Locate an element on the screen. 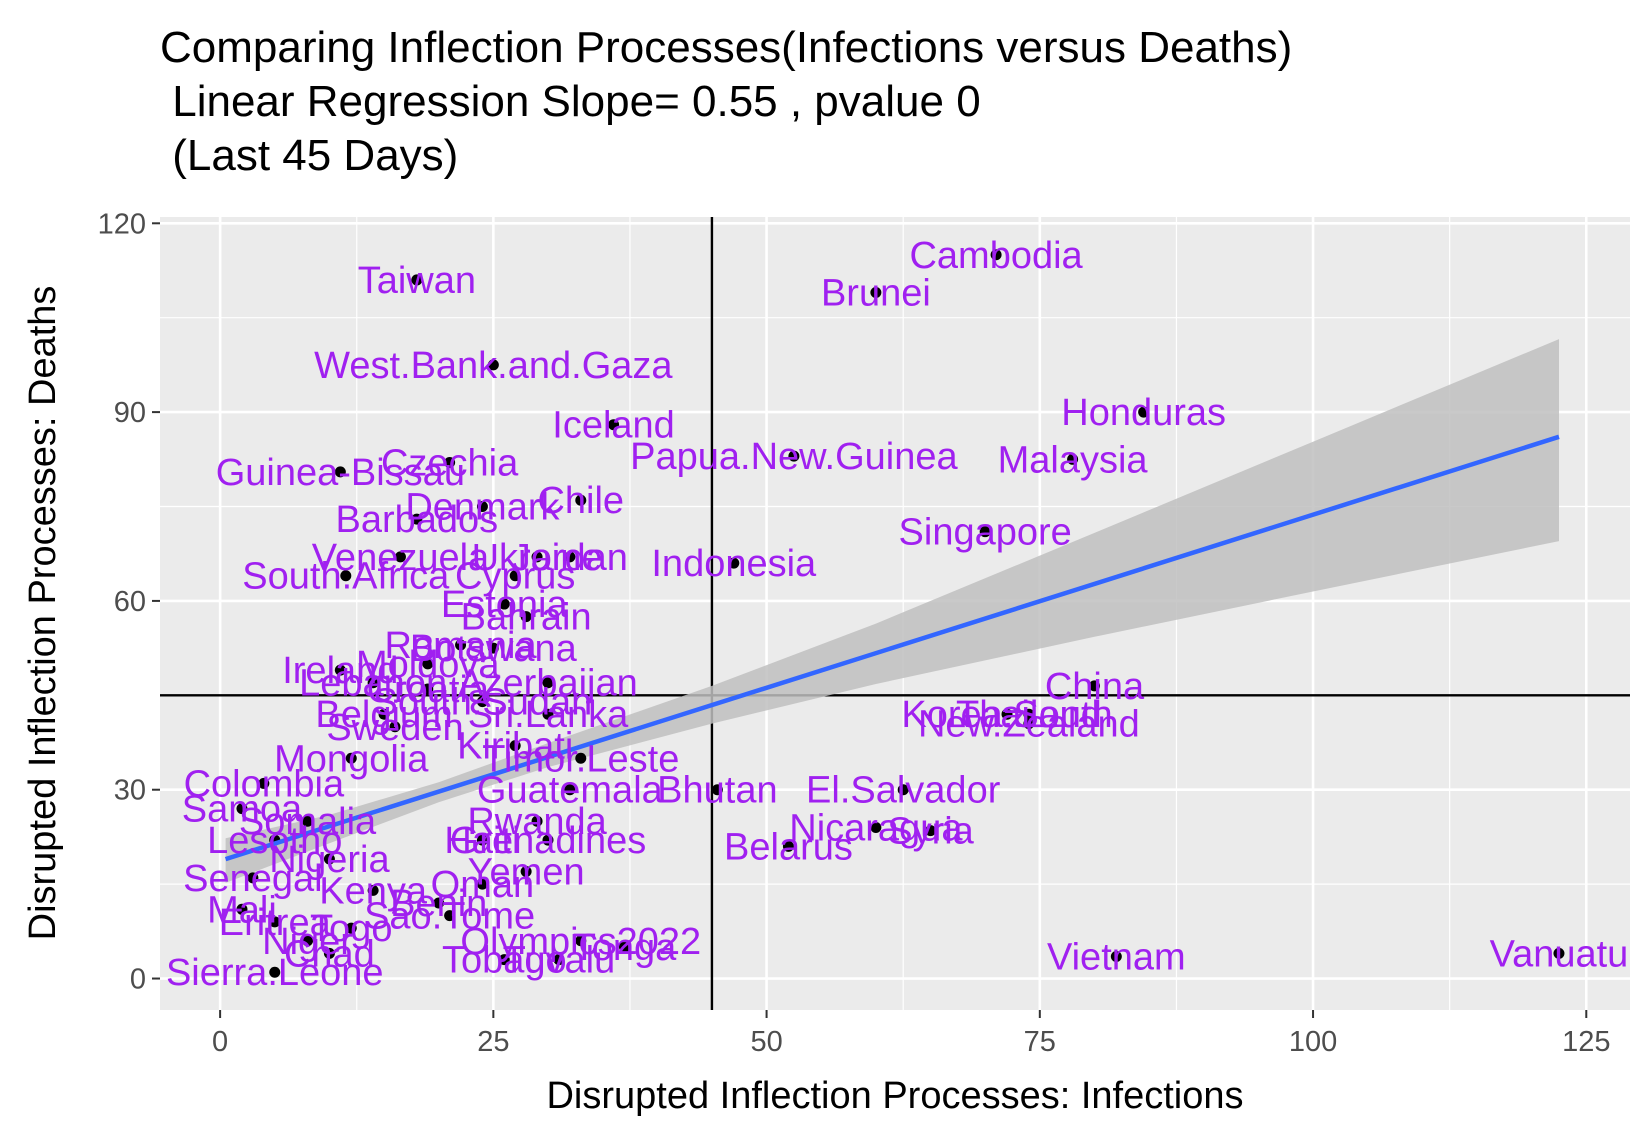 This screenshot has height=1137, width=1643. country-label: South.Sudan is located at coordinates (483, 703).